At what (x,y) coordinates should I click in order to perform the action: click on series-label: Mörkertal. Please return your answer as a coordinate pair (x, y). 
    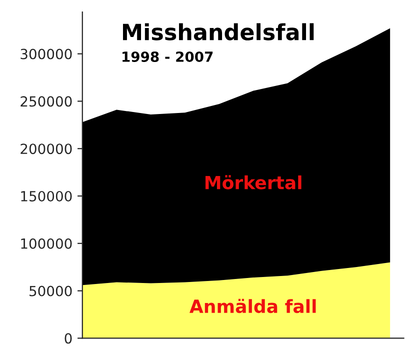
    Looking at the image, I should click on (254, 182).